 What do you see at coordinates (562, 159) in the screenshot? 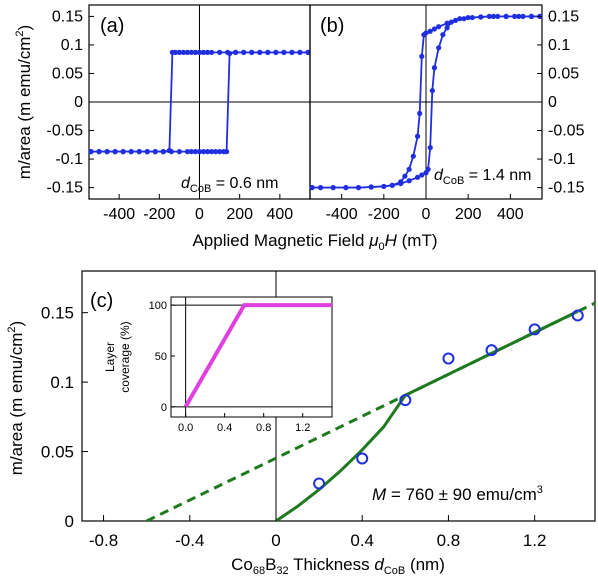
I see `panel-b-ytick-label: -0.1` at bounding box center [562, 159].